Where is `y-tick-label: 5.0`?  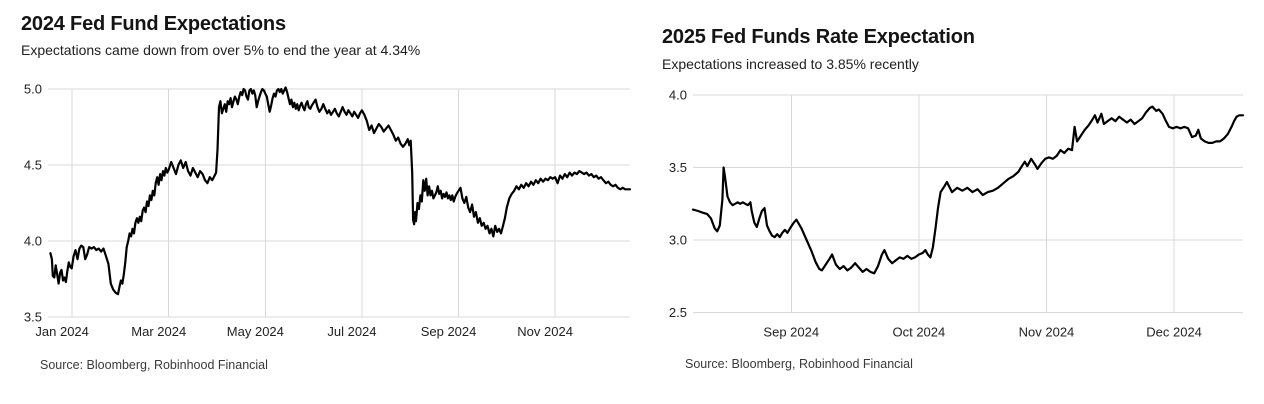 y-tick-label: 5.0 is located at coordinates (33, 89).